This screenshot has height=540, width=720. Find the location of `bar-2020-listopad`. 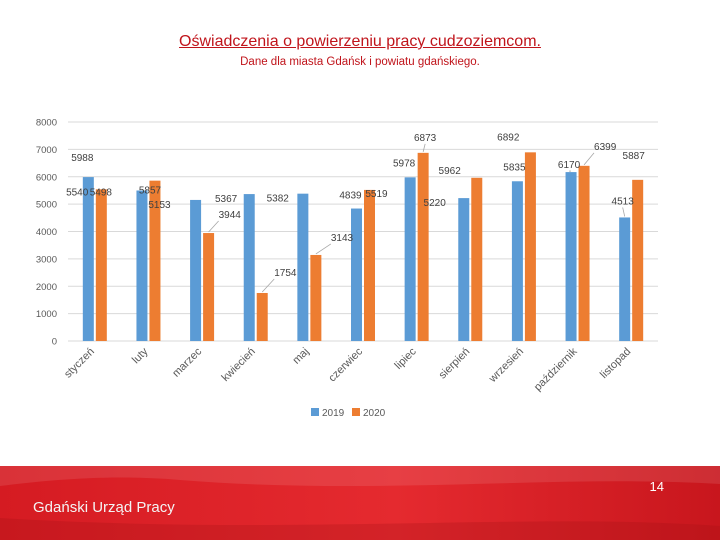

bar-2020-listopad is located at coordinates (638, 260).